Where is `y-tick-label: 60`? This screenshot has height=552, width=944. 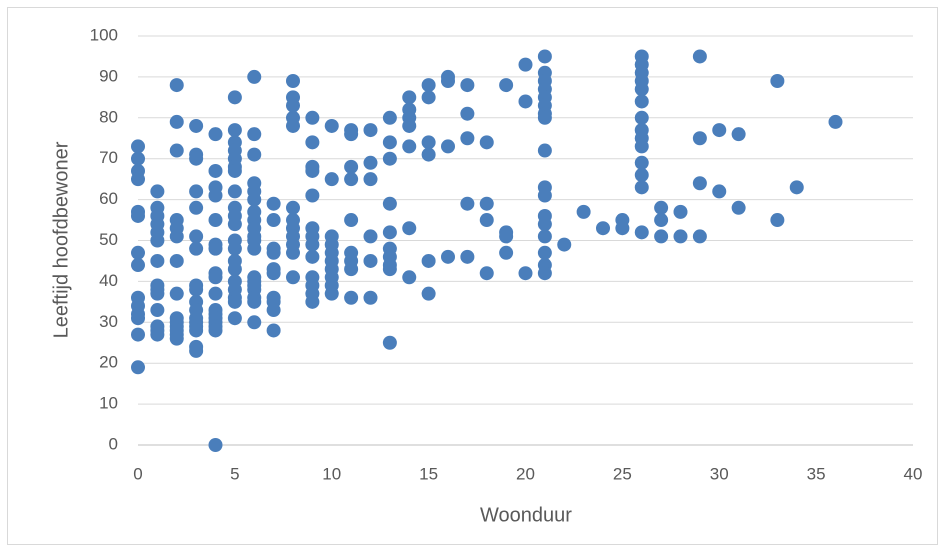
y-tick-label: 60 is located at coordinates (108, 198).